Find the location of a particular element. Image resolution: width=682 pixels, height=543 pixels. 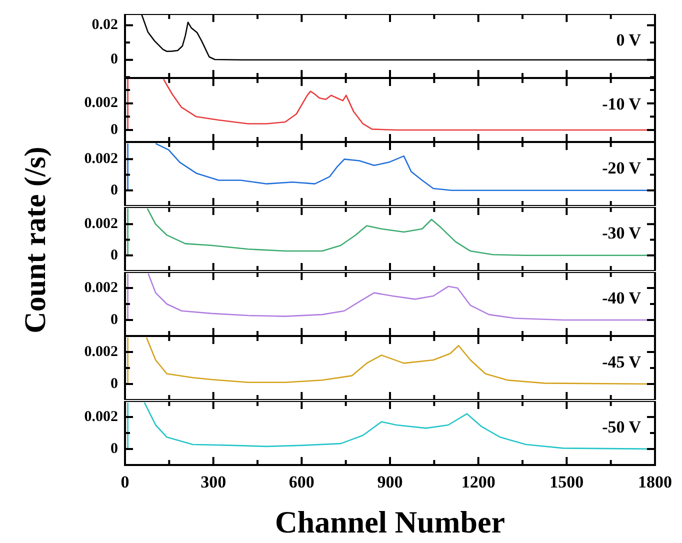

annotation: -40 V is located at coordinates (622, 298).